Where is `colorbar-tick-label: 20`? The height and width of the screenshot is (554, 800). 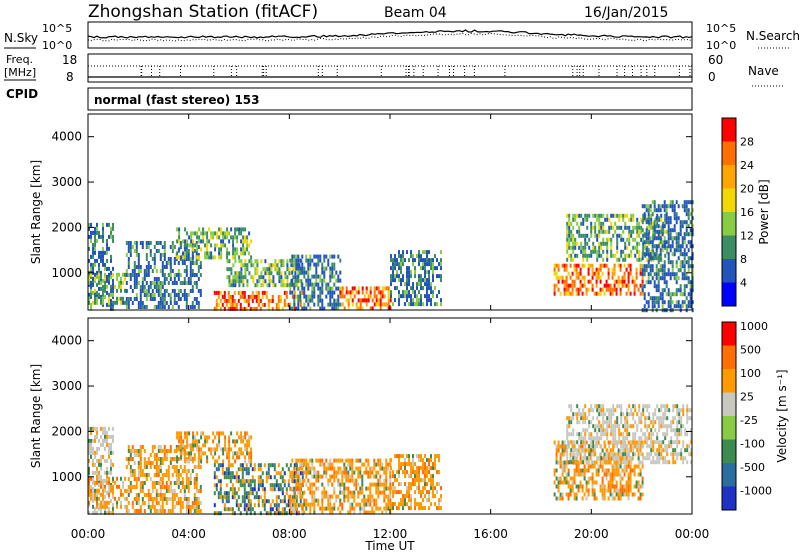 colorbar-tick-label: 20 is located at coordinates (747, 189).